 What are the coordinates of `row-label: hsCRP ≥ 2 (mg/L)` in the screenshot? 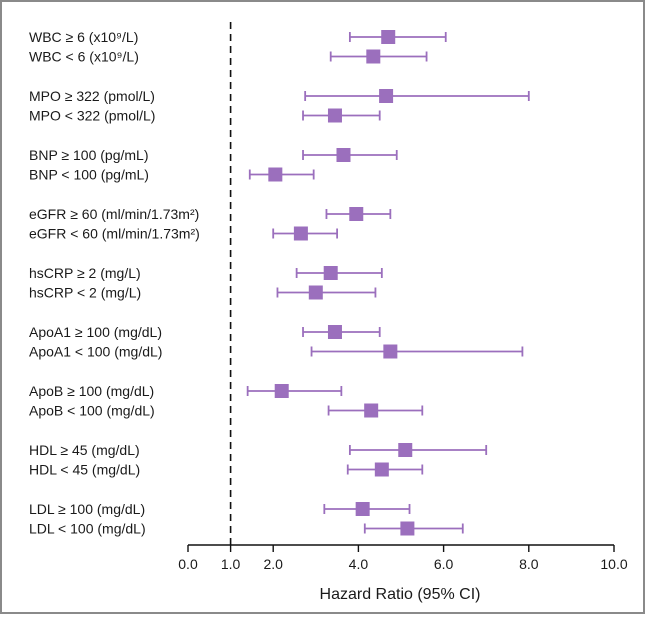 It's located at (85, 273).